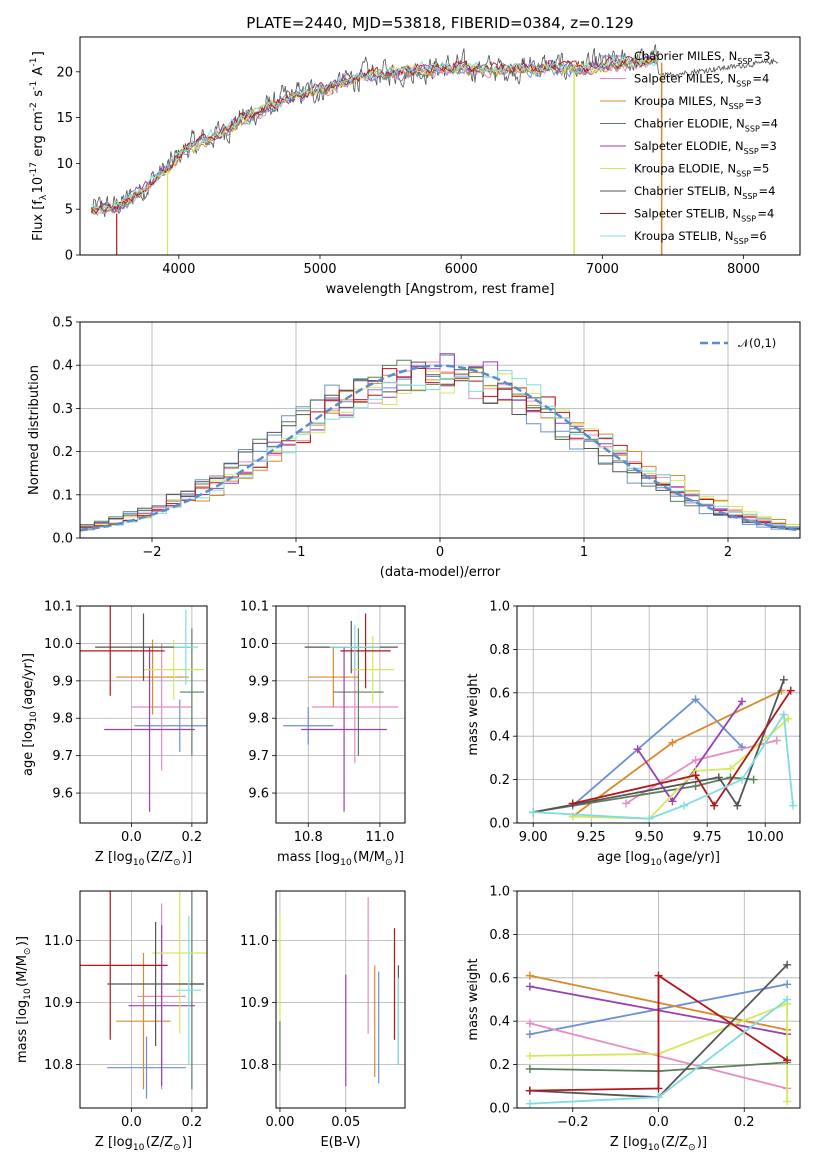 This screenshot has height=1170, width=819. What do you see at coordinates (340, 859) in the screenshot?
I see `age_vs_mass-x-axis-label: mass [log10 (M/M⊙ )]` at bounding box center [340, 859].